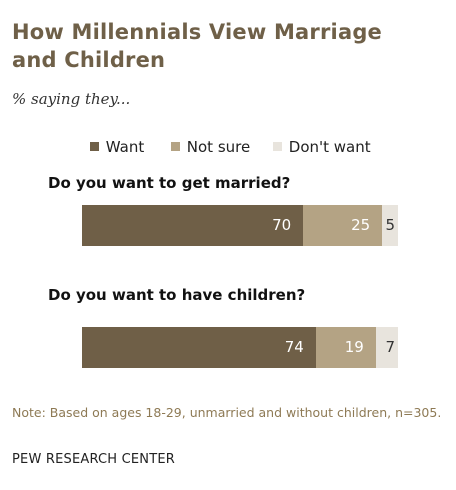 The width and height of the screenshot is (456, 490). I want to click on data-label-dont-want: 7, so click(390, 347).